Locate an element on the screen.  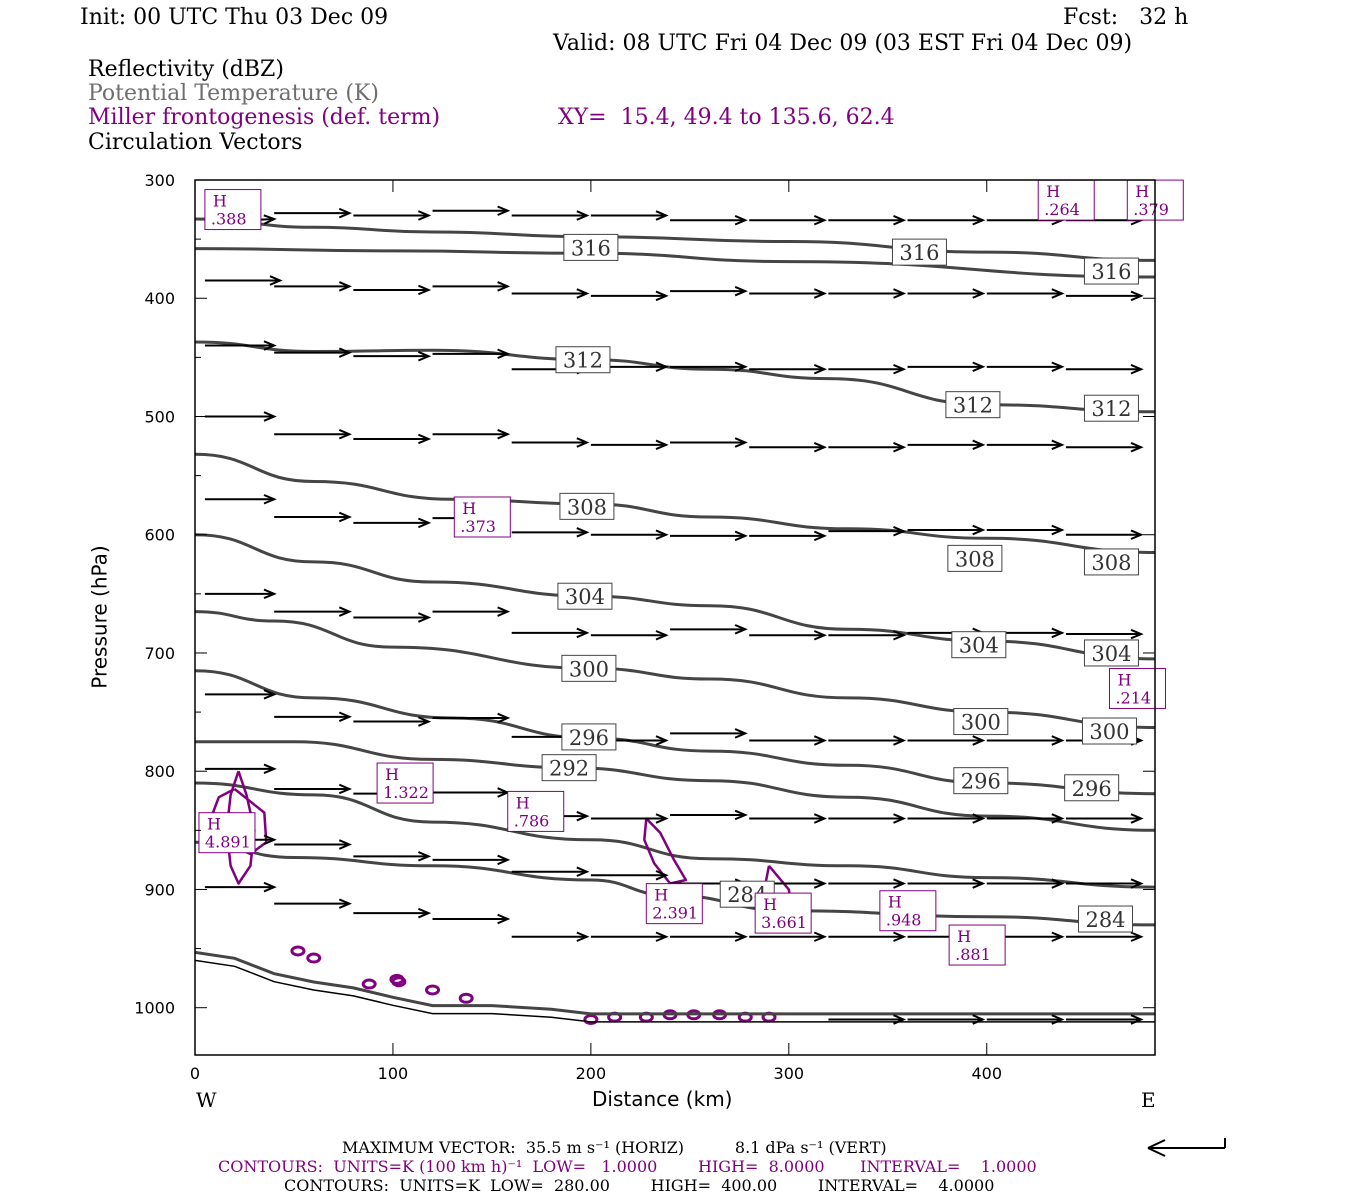
x-tick-label: 400 is located at coordinates (986, 1073).